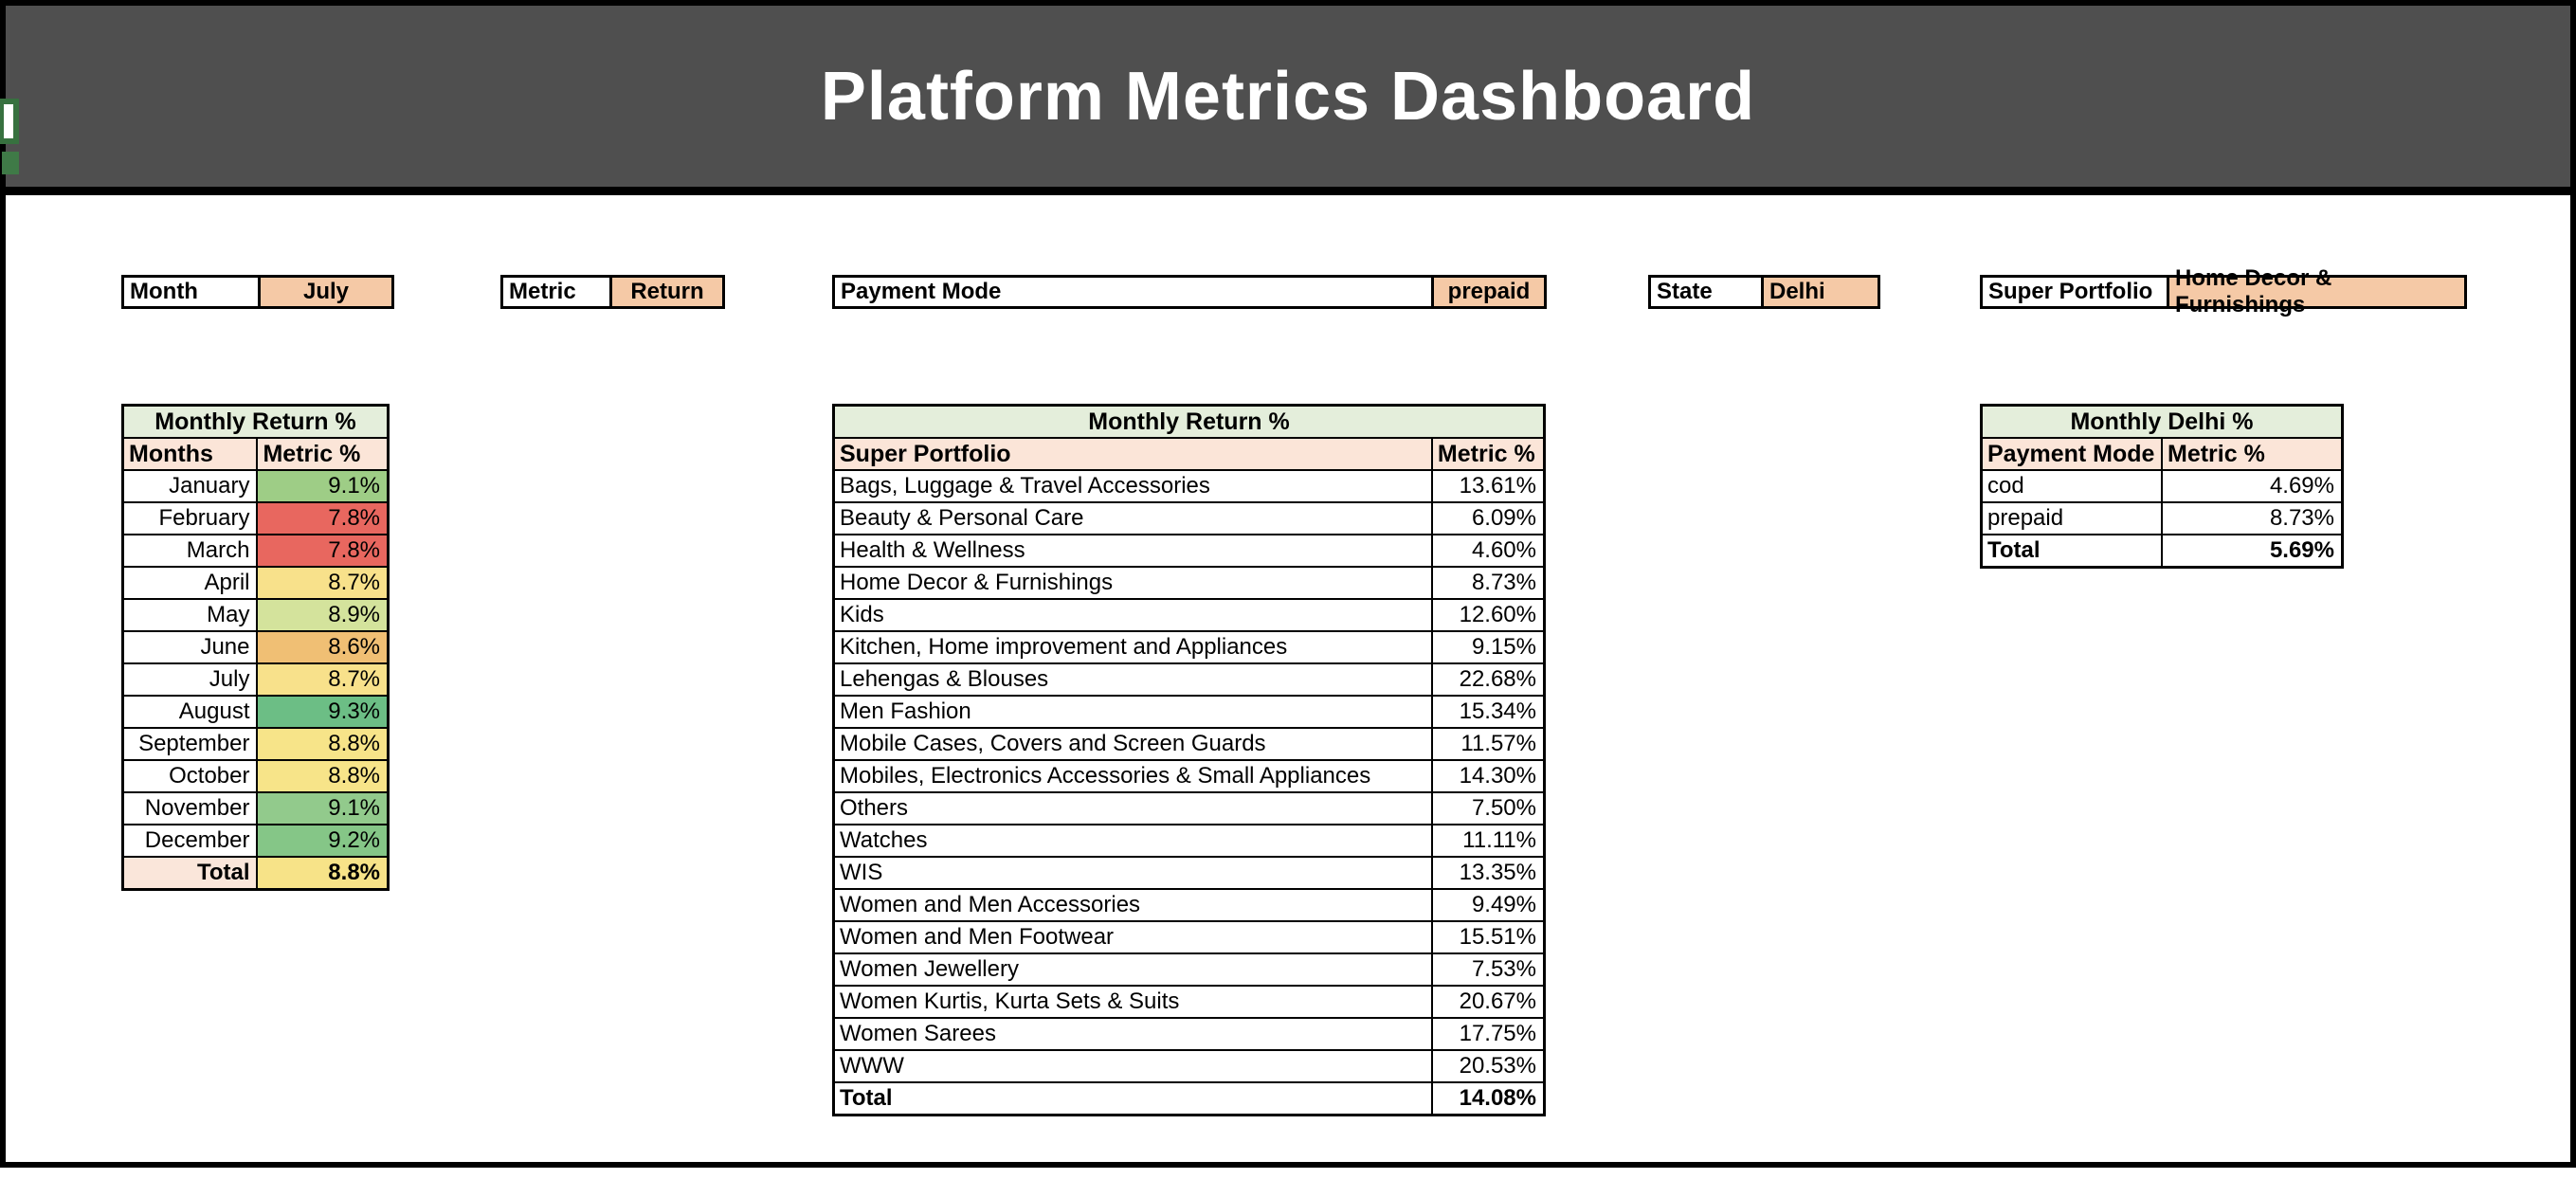 The height and width of the screenshot is (1179, 2576). What do you see at coordinates (256, 711) in the screenshot?
I see `table-row: August 9.3%` at bounding box center [256, 711].